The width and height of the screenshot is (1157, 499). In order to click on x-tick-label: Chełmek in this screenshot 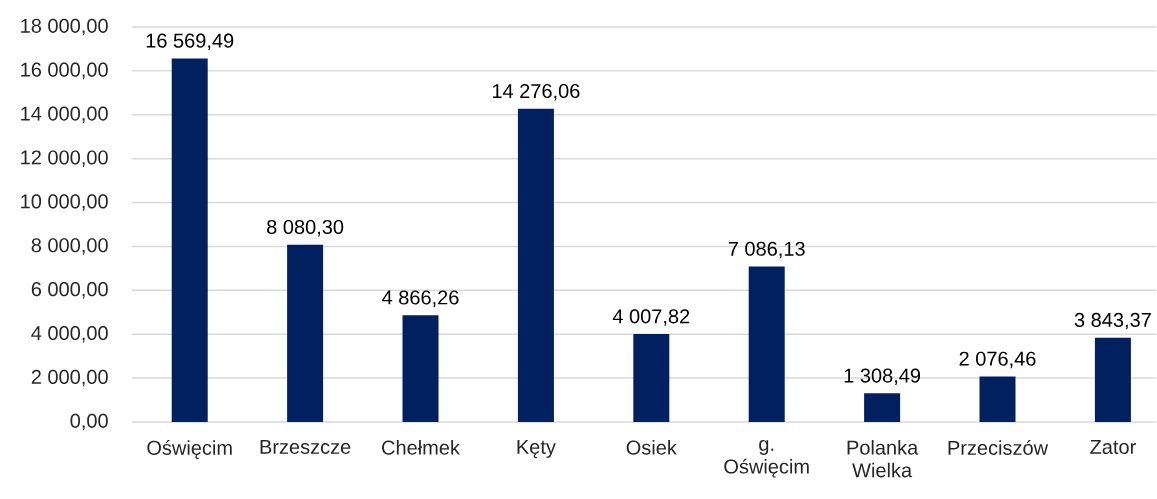, I will do `click(421, 447)`.